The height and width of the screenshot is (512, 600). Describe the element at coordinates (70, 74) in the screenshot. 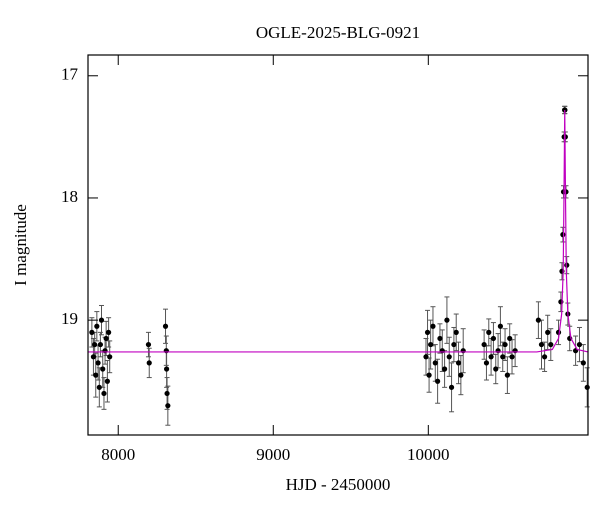

I see `y-tick-label: 17` at that location.